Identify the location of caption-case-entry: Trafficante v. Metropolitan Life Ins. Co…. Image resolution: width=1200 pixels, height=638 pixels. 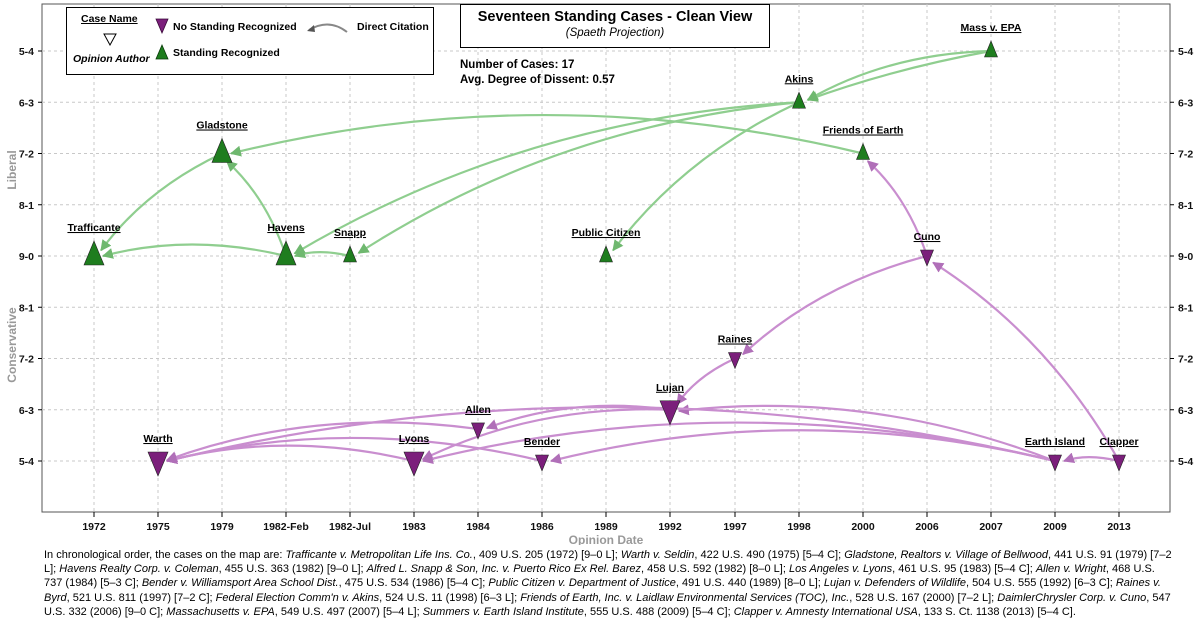
(453, 555).